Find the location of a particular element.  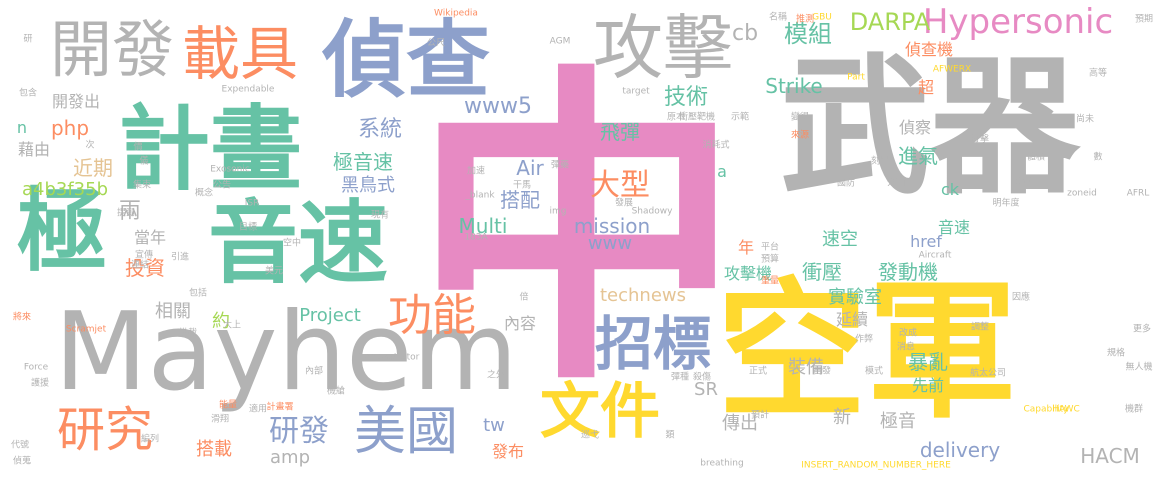

cloud-word: 改成 is located at coordinates (908, 333).